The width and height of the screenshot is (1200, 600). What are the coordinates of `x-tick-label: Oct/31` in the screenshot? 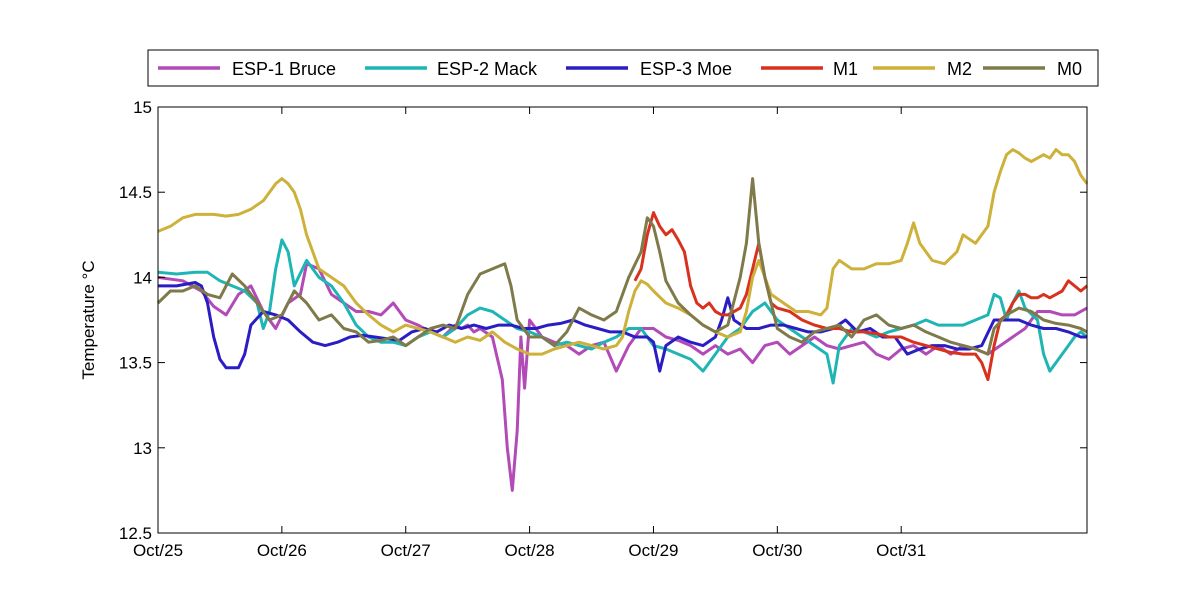 It's located at (901, 550).